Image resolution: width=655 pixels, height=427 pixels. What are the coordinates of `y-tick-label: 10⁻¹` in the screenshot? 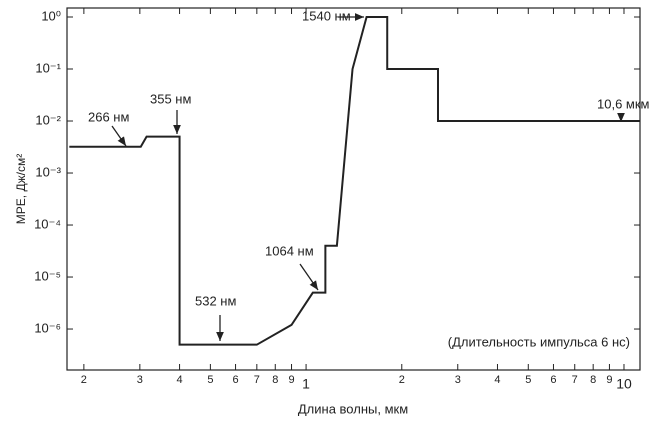 It's located at (48, 67).